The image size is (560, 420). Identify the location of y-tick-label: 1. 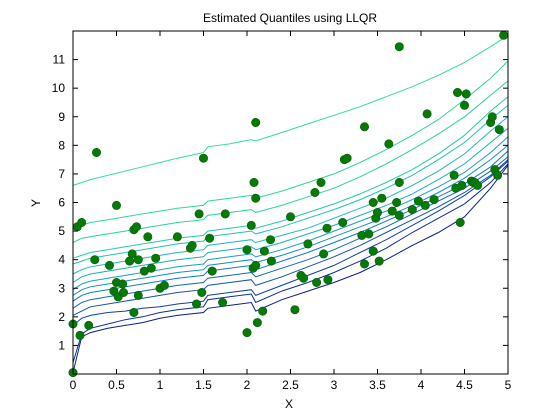
(61, 345).